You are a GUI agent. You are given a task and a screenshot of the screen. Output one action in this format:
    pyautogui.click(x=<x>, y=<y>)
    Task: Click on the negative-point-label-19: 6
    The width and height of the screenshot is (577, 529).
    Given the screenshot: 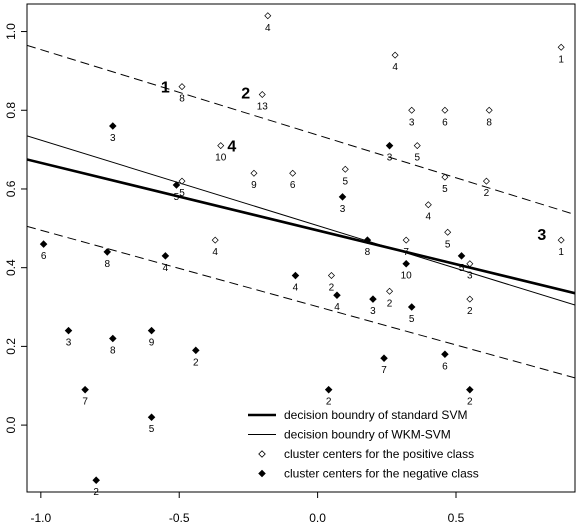 What is the action you would take?
    pyautogui.click(x=445, y=366)
    